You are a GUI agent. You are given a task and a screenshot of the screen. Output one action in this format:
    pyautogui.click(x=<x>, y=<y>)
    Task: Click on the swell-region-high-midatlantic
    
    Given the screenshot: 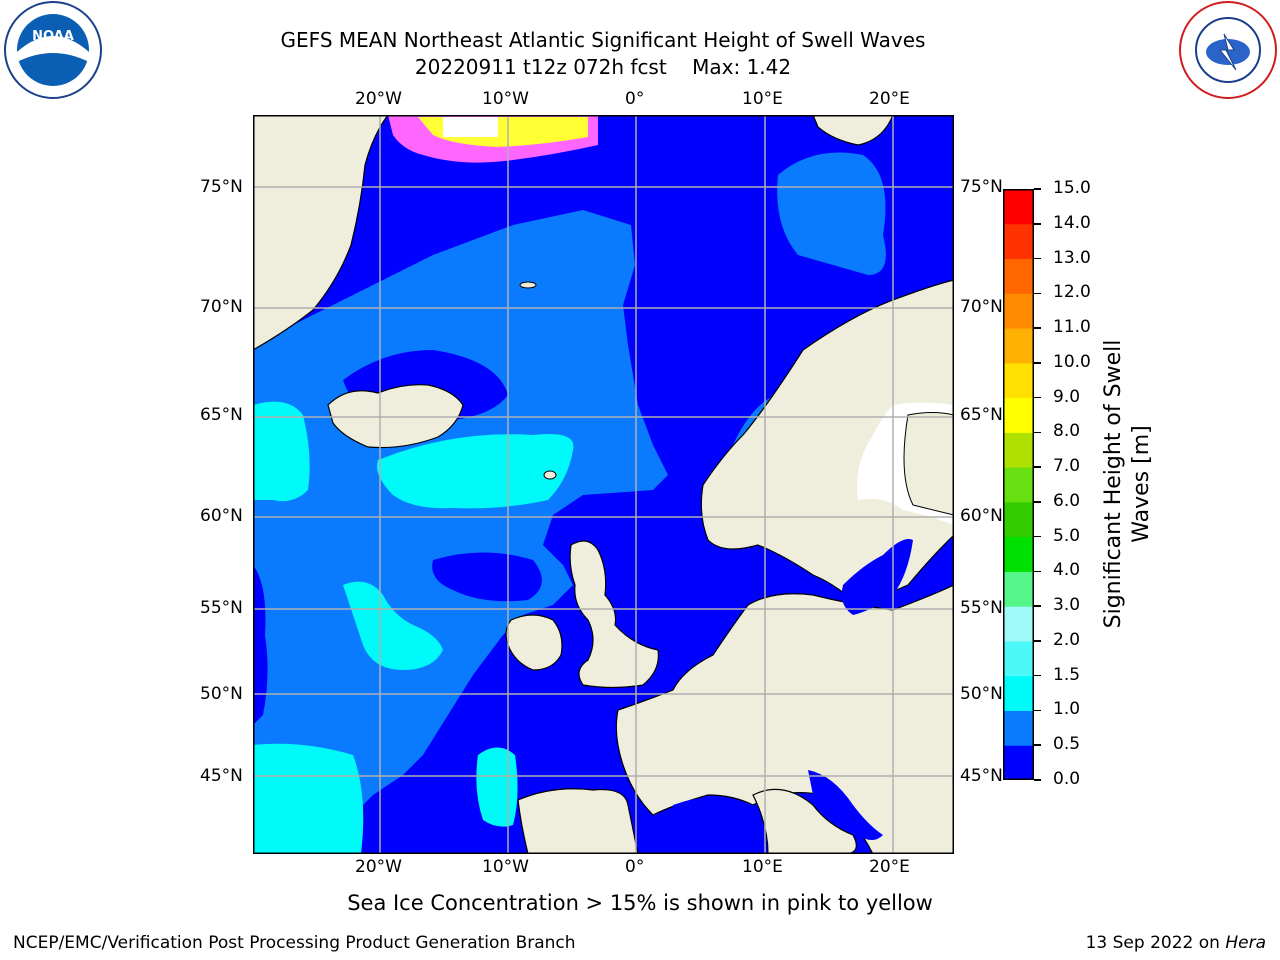 What is the action you would take?
    pyautogui.click(x=393, y=625)
    